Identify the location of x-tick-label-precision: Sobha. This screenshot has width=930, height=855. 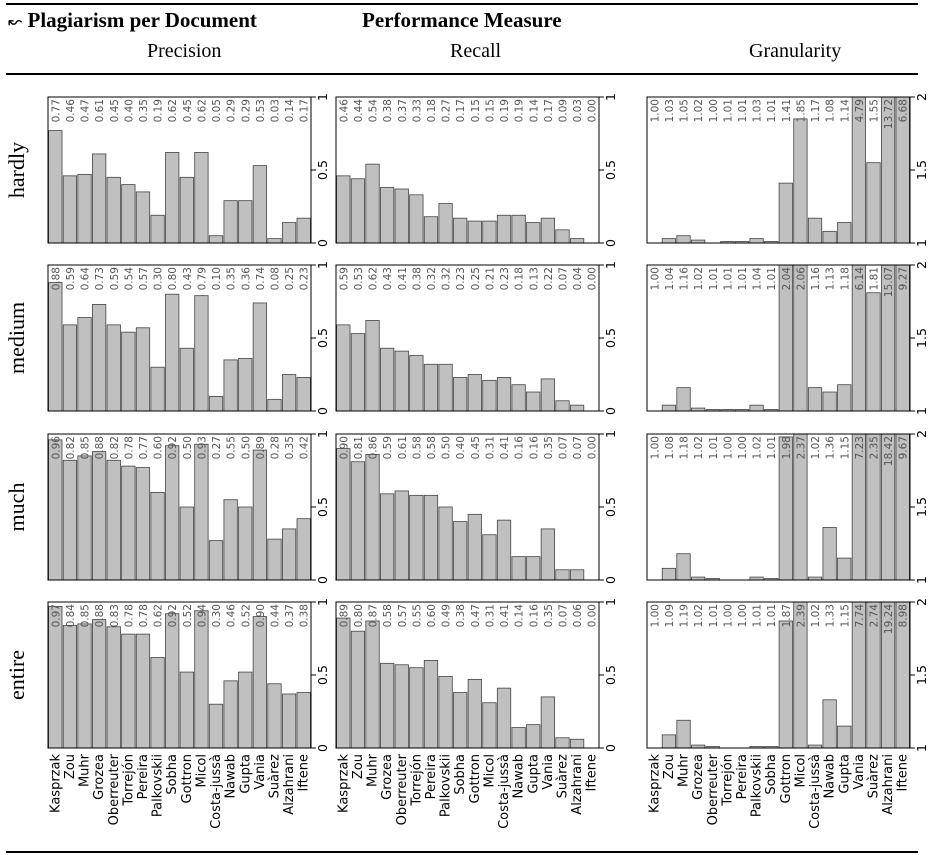
(172, 774).